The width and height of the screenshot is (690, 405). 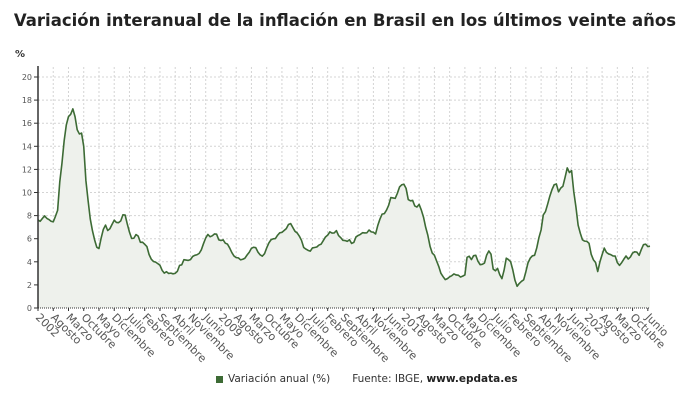 What do you see at coordinates (20, 54) in the screenshot?
I see `y-axis-label: %` at bounding box center [20, 54].